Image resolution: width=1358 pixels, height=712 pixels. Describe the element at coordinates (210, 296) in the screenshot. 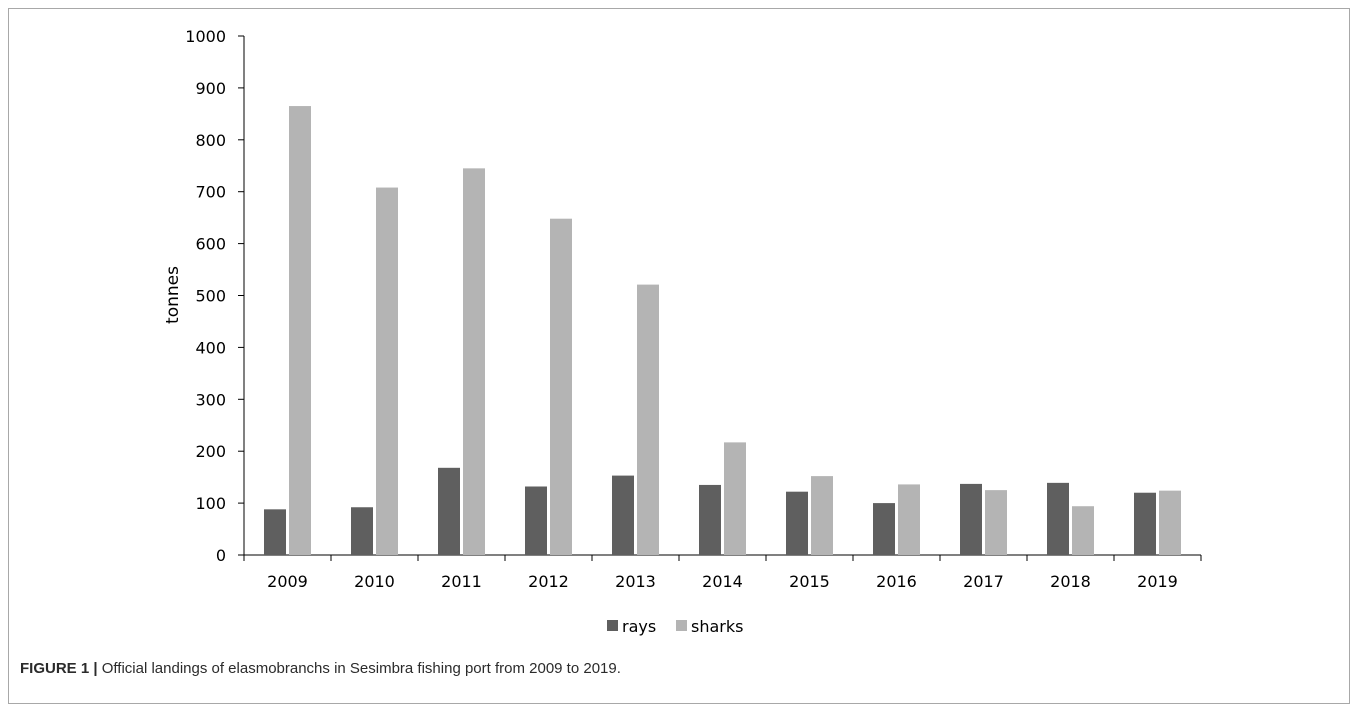

I see `y-tick-label: 500` at that location.